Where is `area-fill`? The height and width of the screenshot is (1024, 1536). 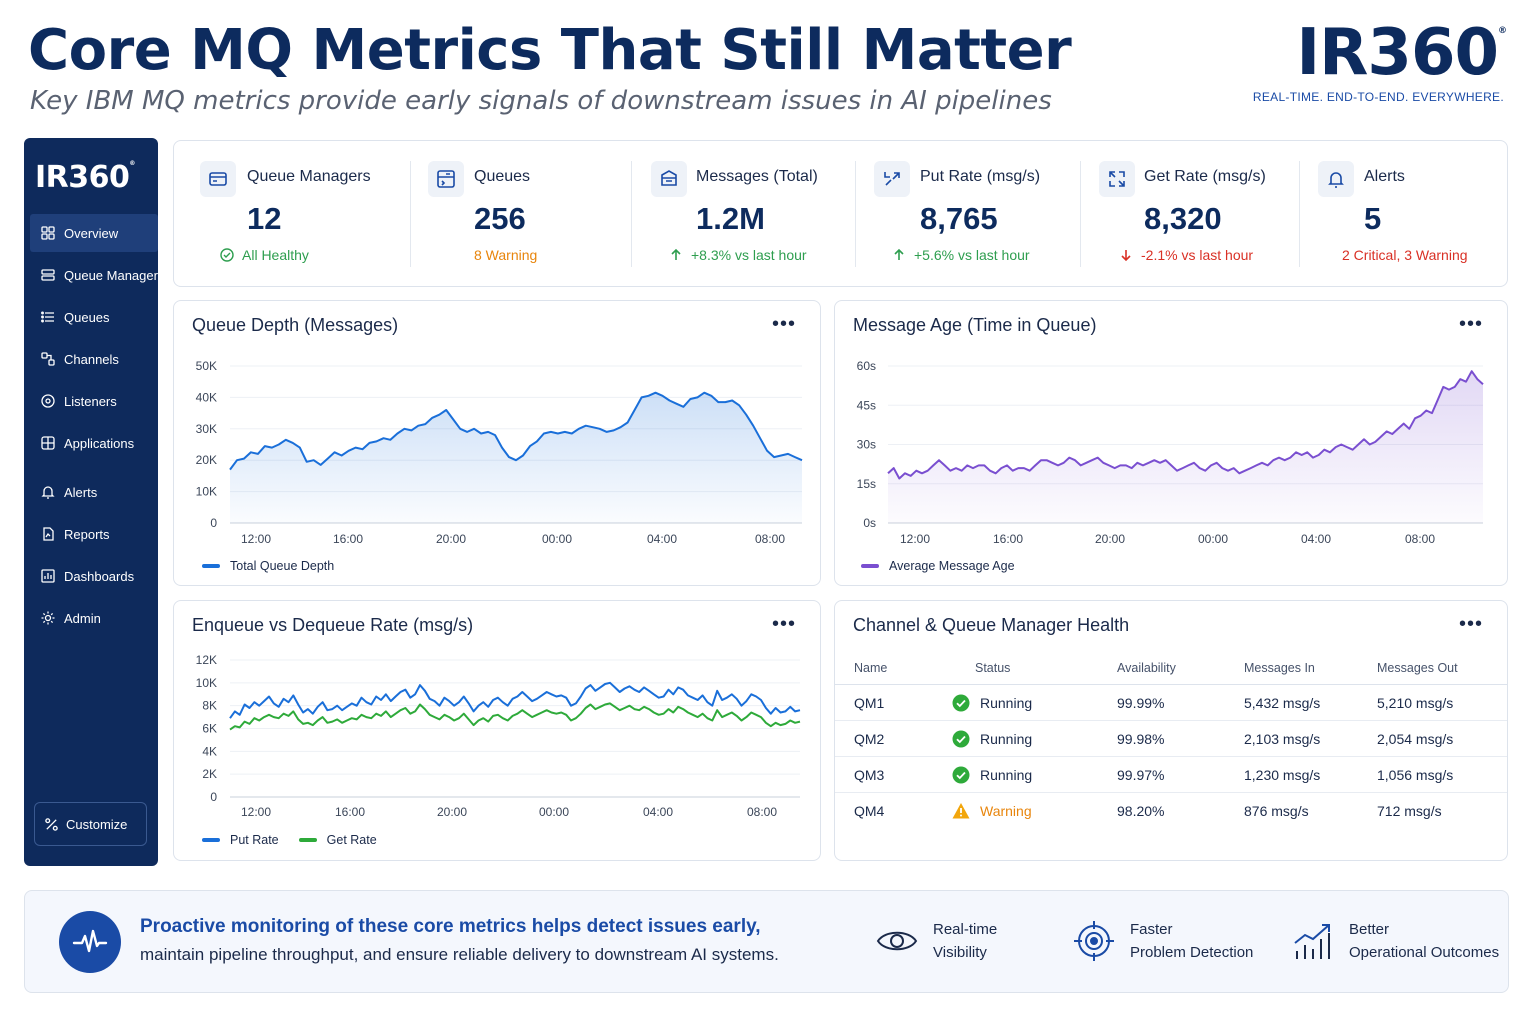
area-fill is located at coordinates (516, 457).